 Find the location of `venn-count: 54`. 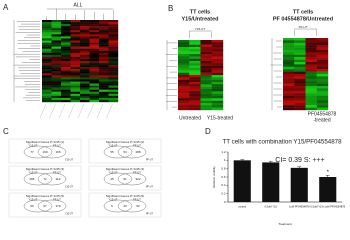

venn-count: 54 is located at coordinates (125, 152).